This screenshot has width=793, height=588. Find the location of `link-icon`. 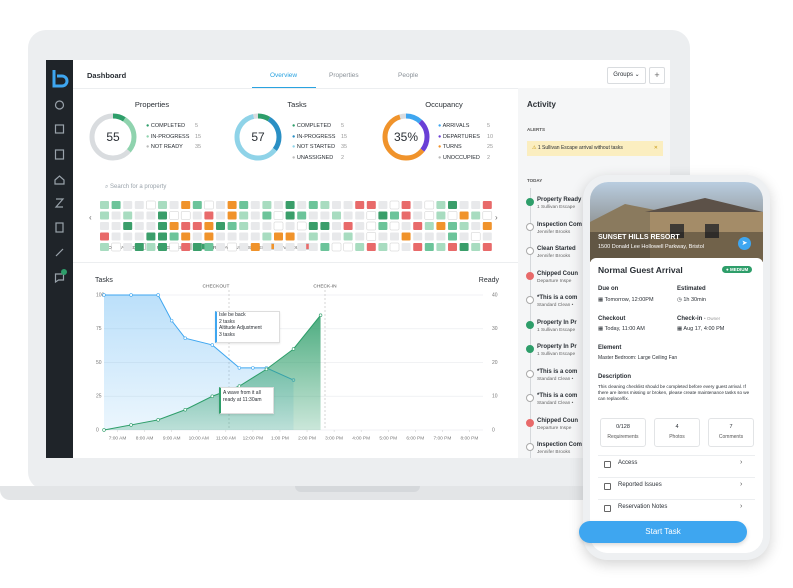

link-icon is located at coordinates (607, 464).